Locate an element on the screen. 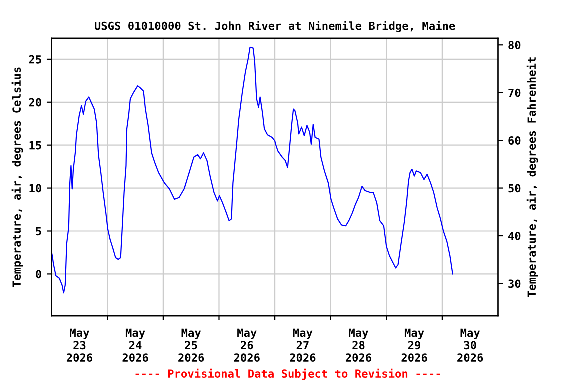 The image size is (576, 384). x-tick-label: May 23 2026 is located at coordinates (79, 345).